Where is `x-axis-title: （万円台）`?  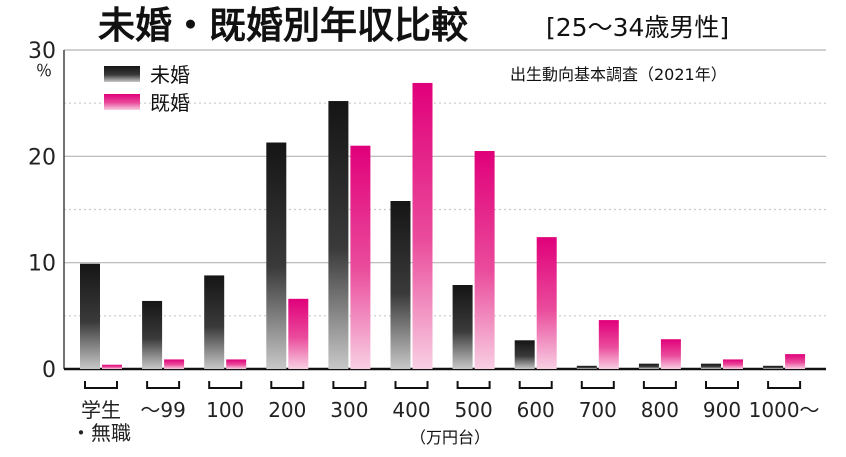
x-axis-title: （万円台） is located at coordinates (450, 437).